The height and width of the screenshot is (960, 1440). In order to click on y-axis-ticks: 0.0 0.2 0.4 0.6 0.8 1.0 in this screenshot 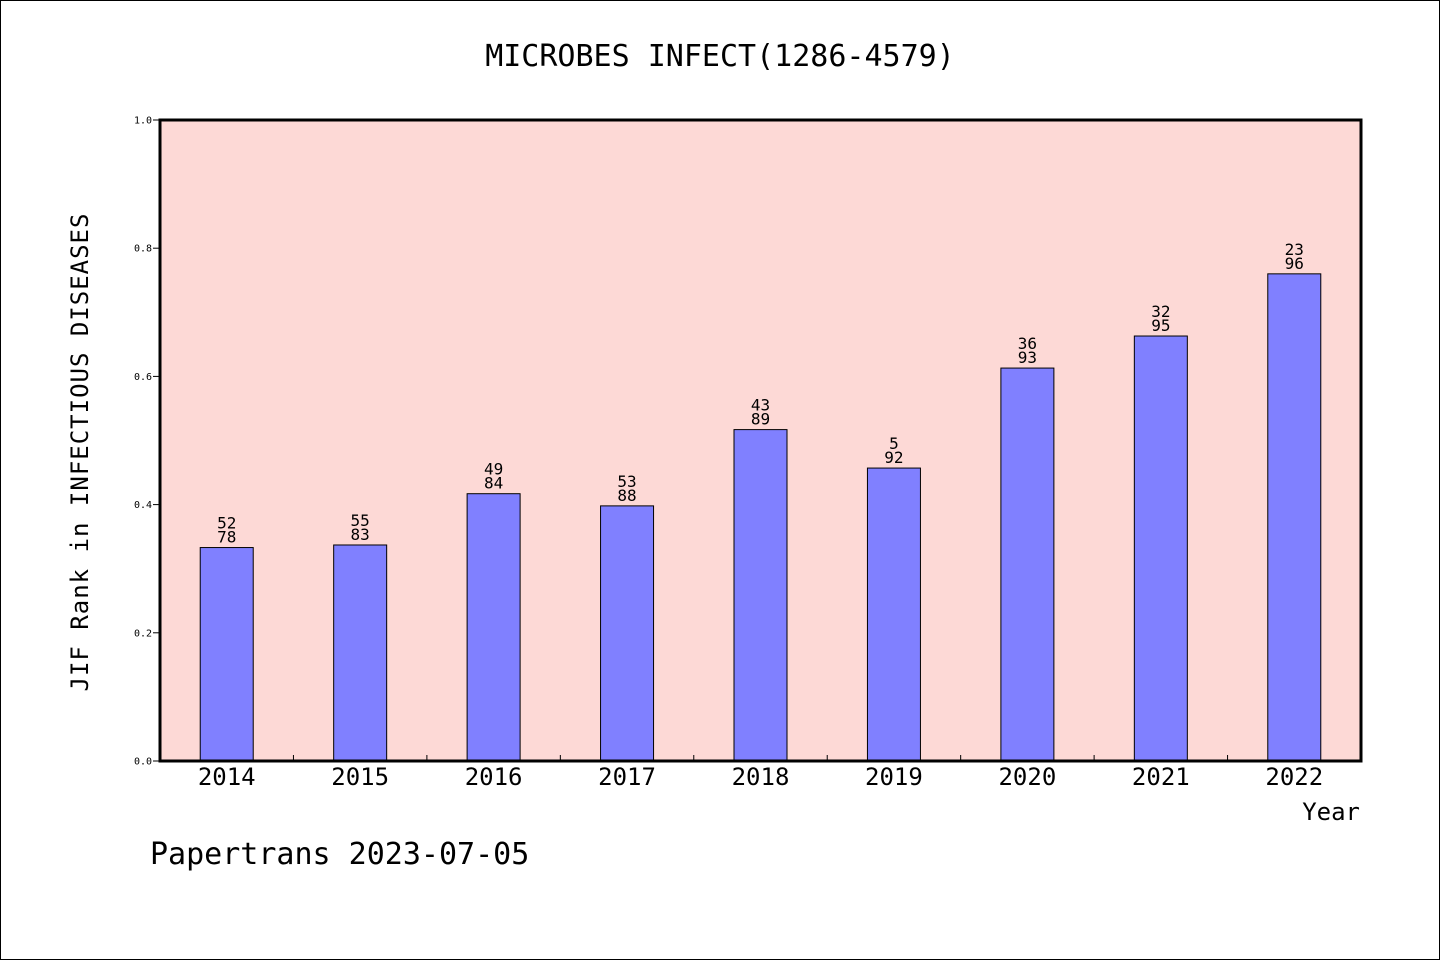, I will do `click(147, 442)`.